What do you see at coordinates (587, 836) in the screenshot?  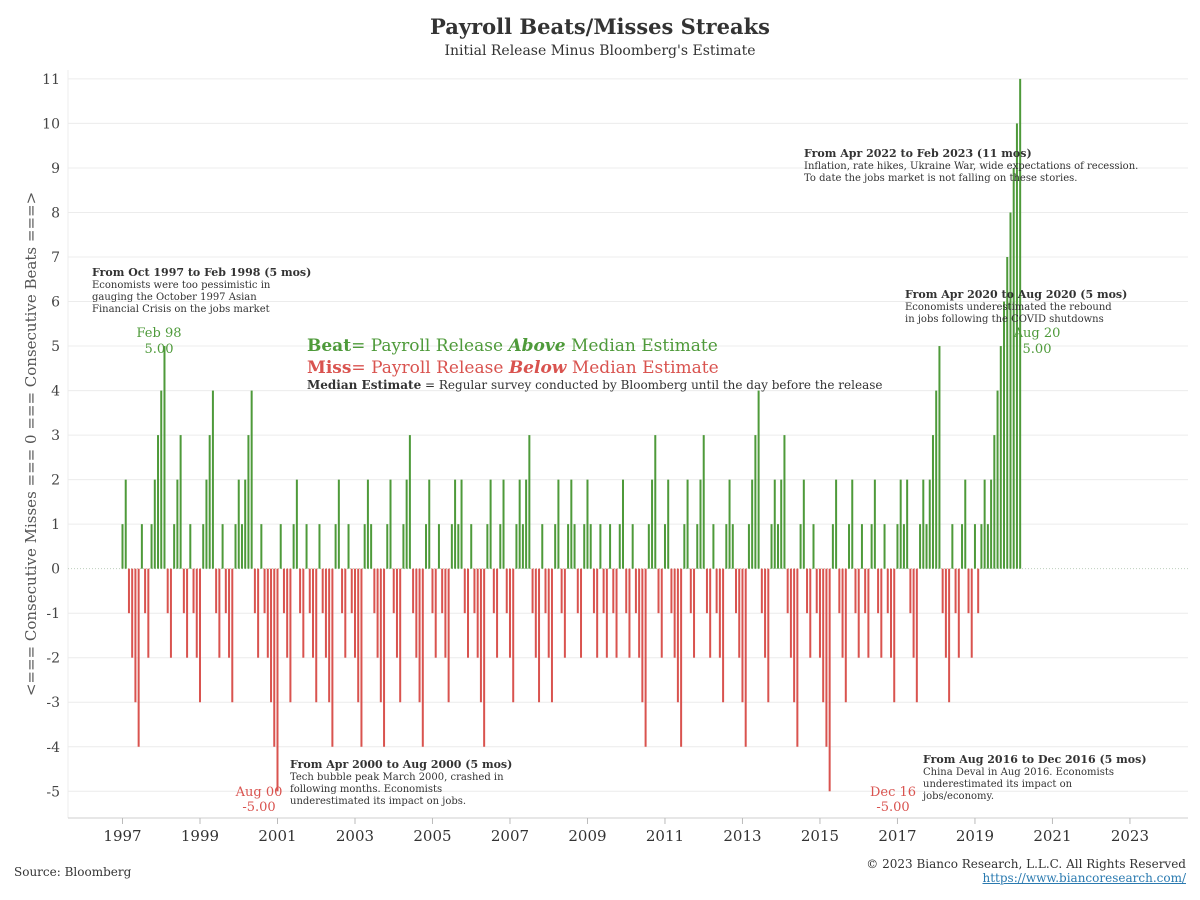 I see `x-tick-label: 2009` at bounding box center [587, 836].